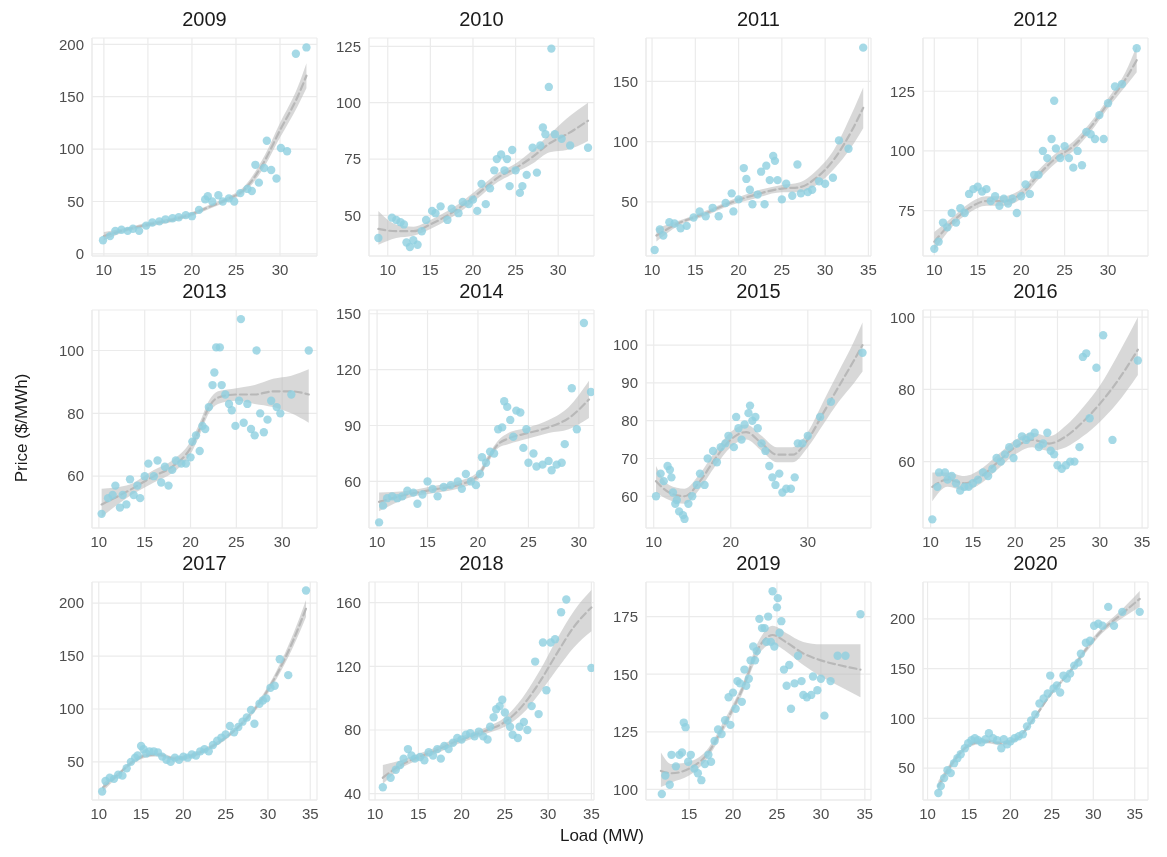 This screenshot has height=857, width=1167. I want to click on chart-title: 2012, so click(1035, 19).